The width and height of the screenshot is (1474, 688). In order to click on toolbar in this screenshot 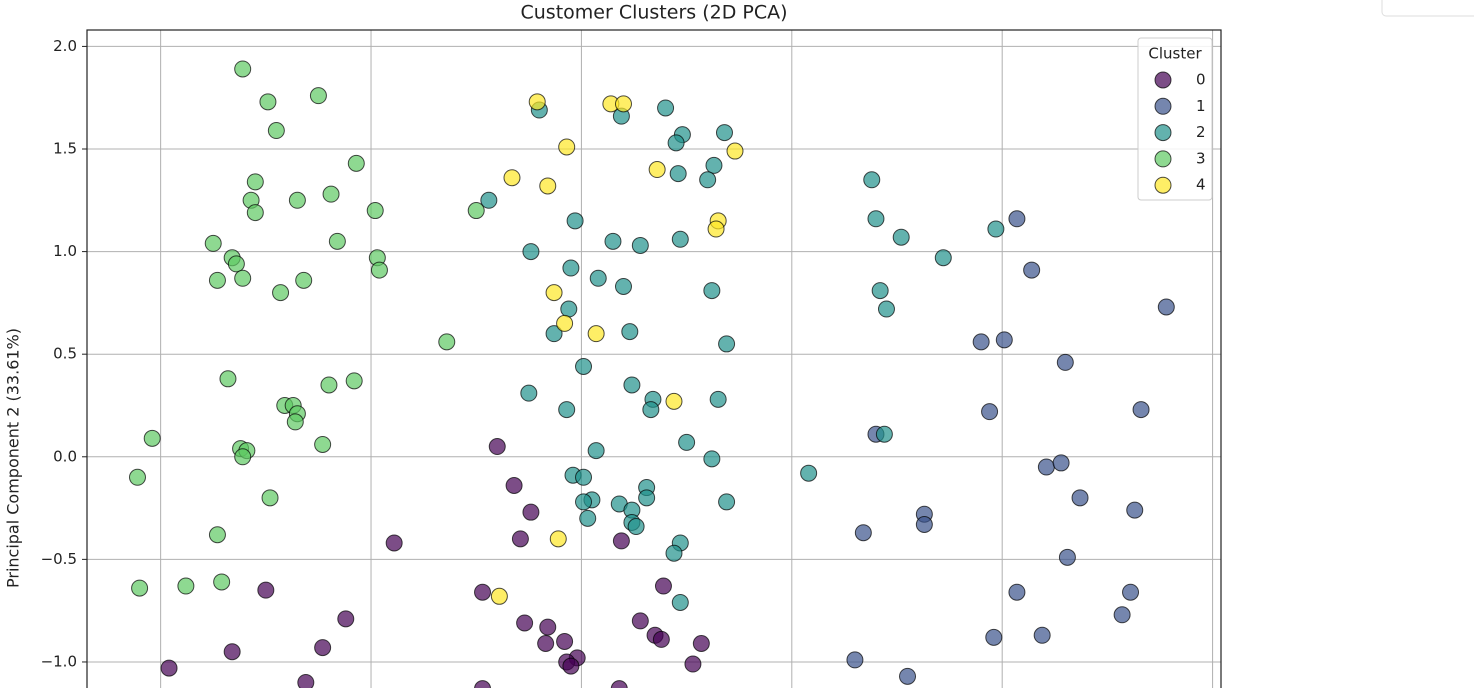, I will do `click(1427, 8)`.